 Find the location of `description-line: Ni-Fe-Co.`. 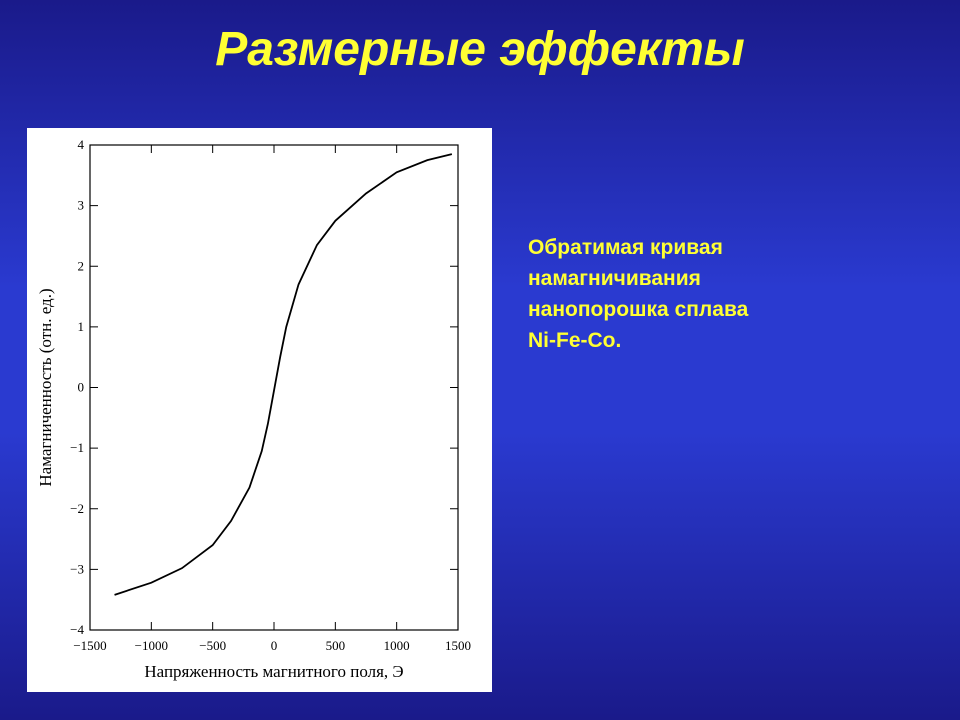

description-line: Ni-Fe-Co. is located at coordinates (575, 340).